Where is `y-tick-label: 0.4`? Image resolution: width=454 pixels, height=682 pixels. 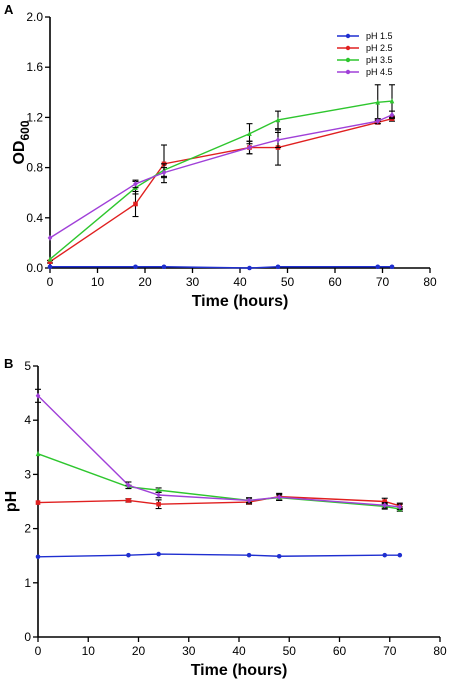
y-tick-label: 0.4 is located at coordinates (34, 218).